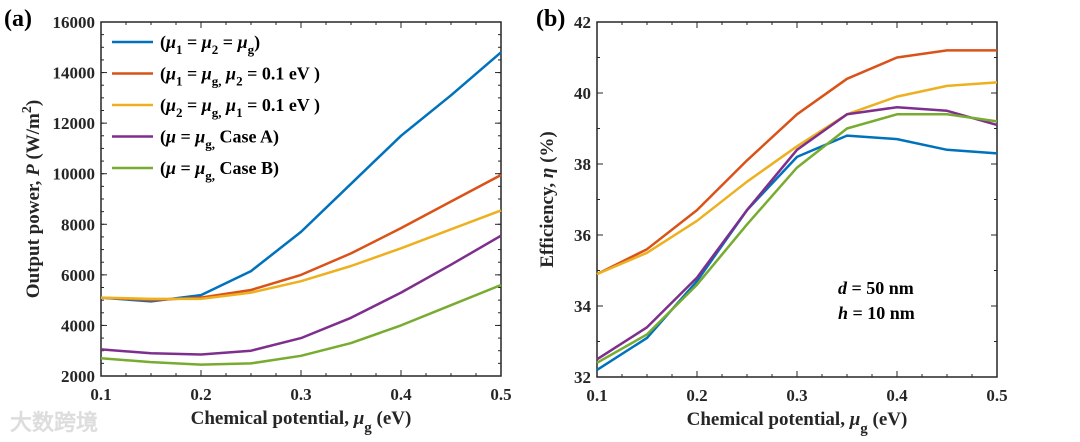  Describe the element at coordinates (74, 123) in the screenshot. I see `y-tick-label: 12000` at that location.